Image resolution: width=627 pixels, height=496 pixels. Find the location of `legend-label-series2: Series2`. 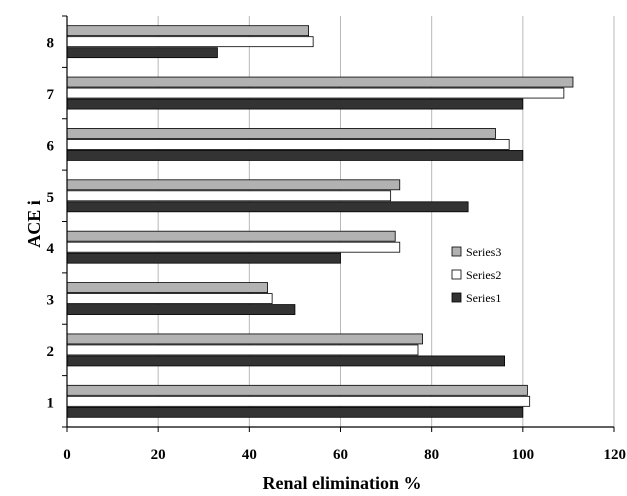

legend-label-series2: Series2 is located at coordinates (483, 275).